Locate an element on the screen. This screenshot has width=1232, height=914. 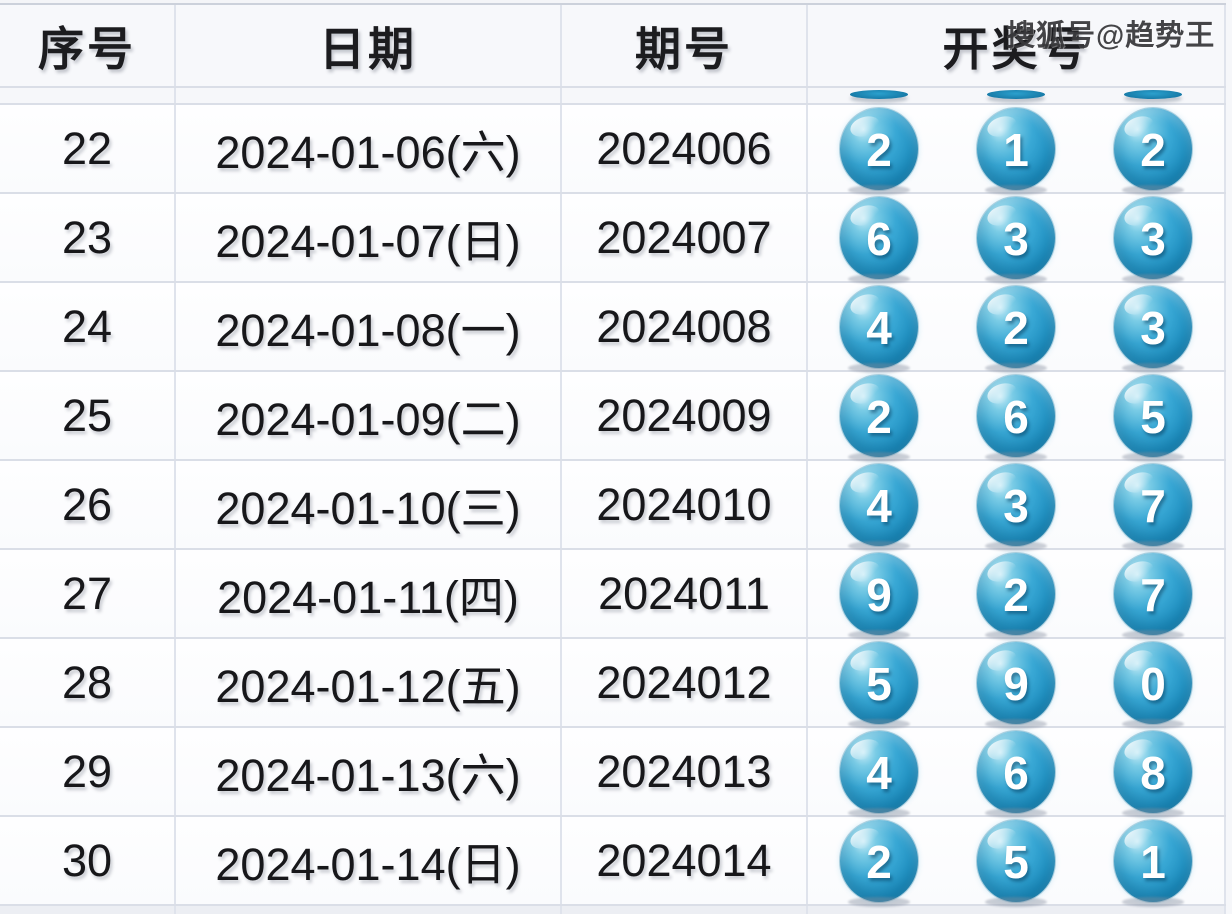
date-cell: 2024-01-07(日) is located at coordinates (369, 237).